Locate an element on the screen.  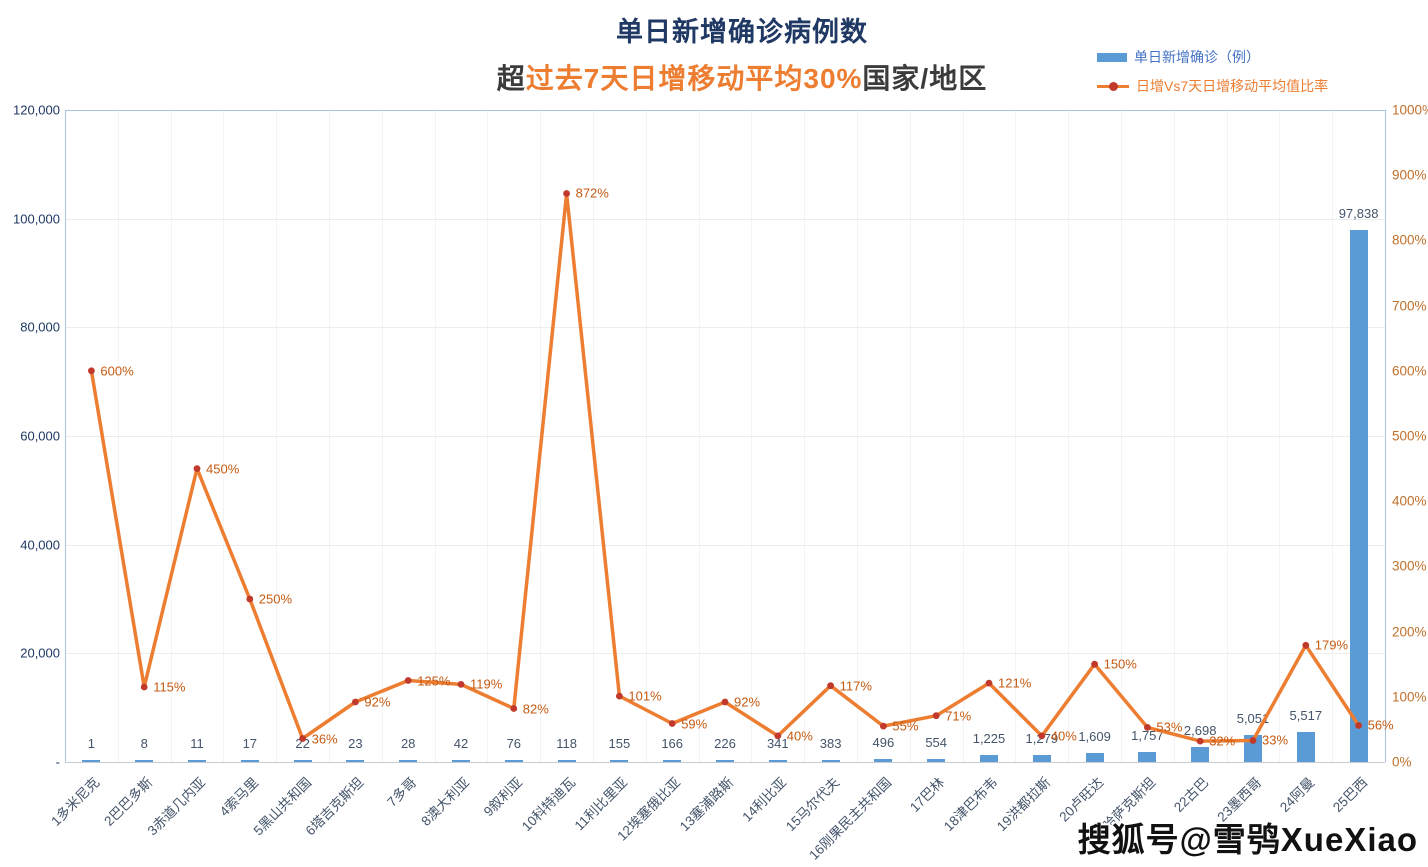
percent-data-label: 117% is located at coordinates (855, 686).